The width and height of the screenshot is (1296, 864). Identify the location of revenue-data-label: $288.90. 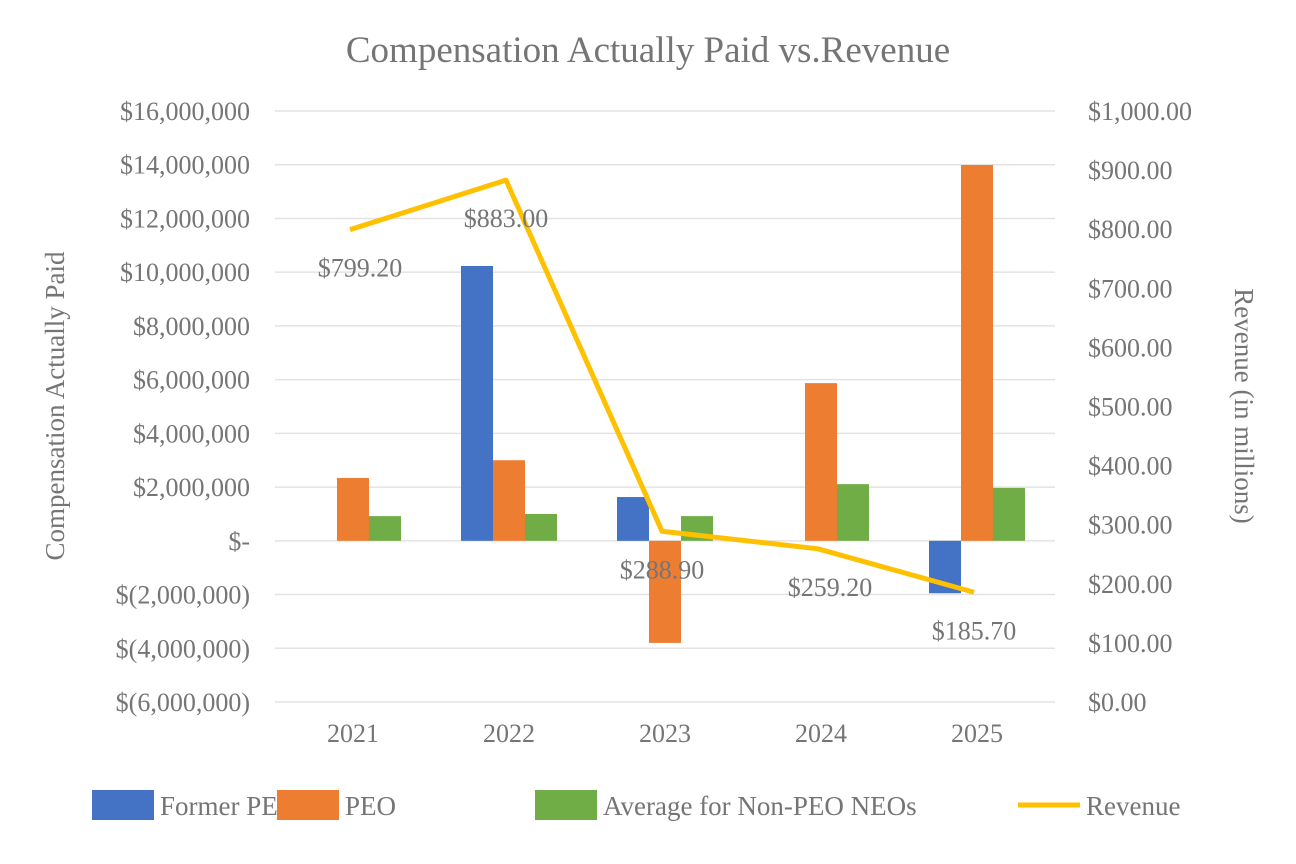
(662, 569).